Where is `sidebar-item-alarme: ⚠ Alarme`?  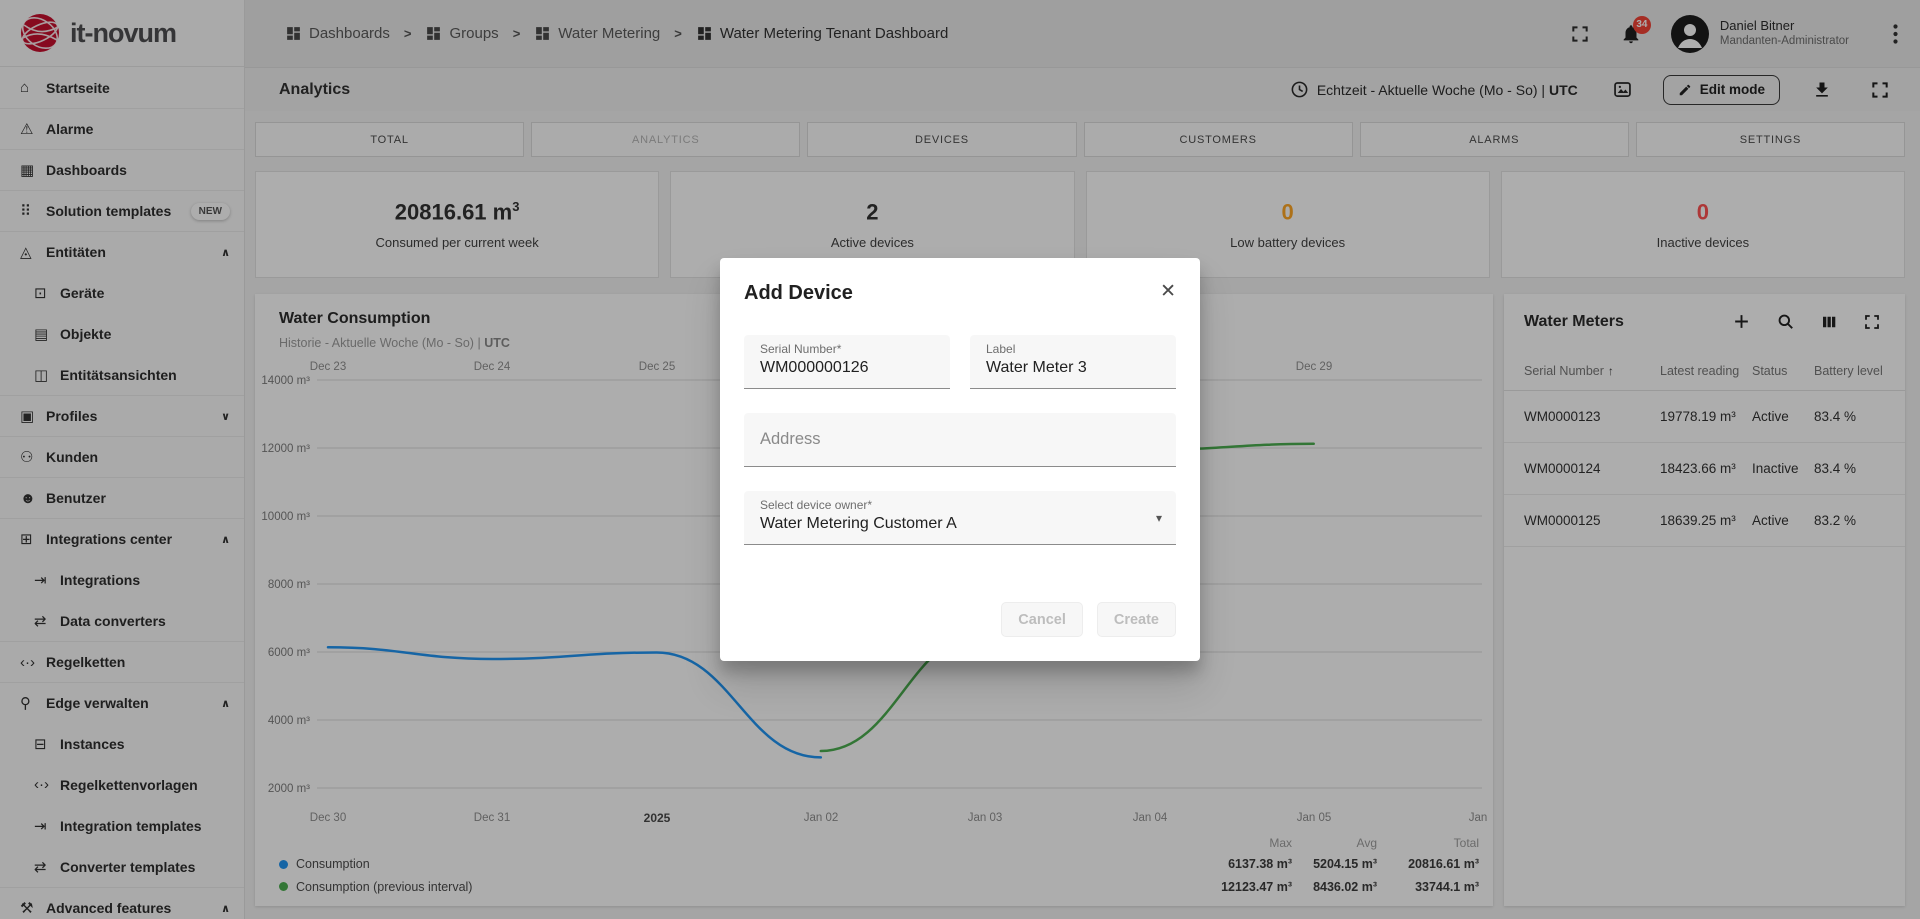 sidebar-item-alarme: ⚠ Alarme is located at coordinates (122, 128).